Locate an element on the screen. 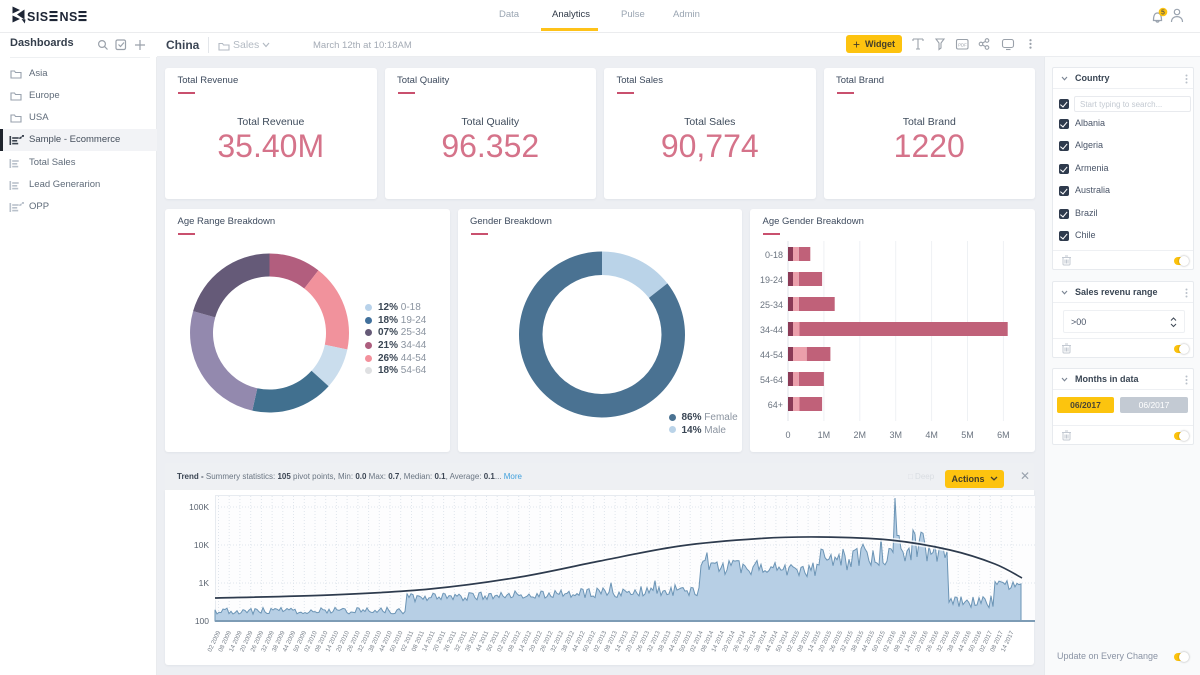  svg-text: 64+ is located at coordinates (775, 405).